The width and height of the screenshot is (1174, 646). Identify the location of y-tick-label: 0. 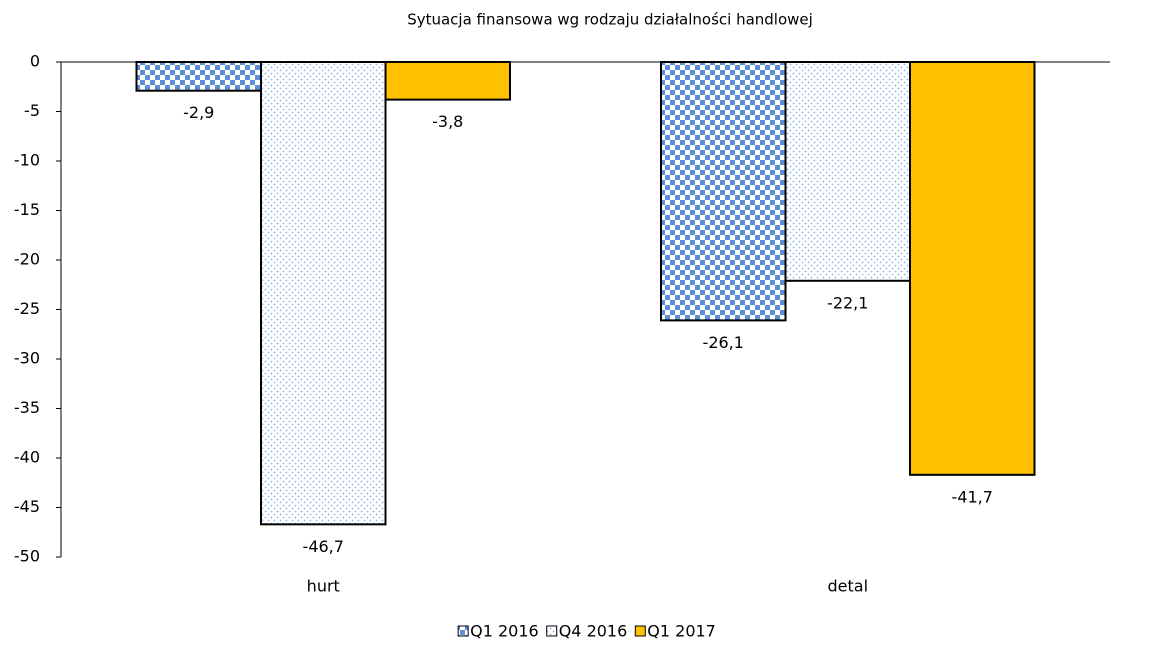
(35, 61).